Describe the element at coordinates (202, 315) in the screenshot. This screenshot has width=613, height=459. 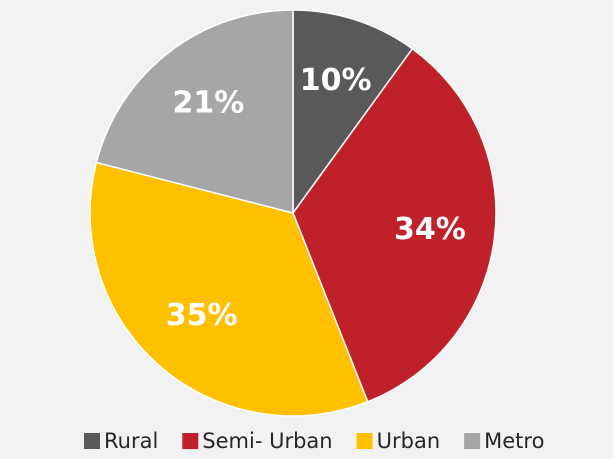
I see `data-label: 35%` at that location.